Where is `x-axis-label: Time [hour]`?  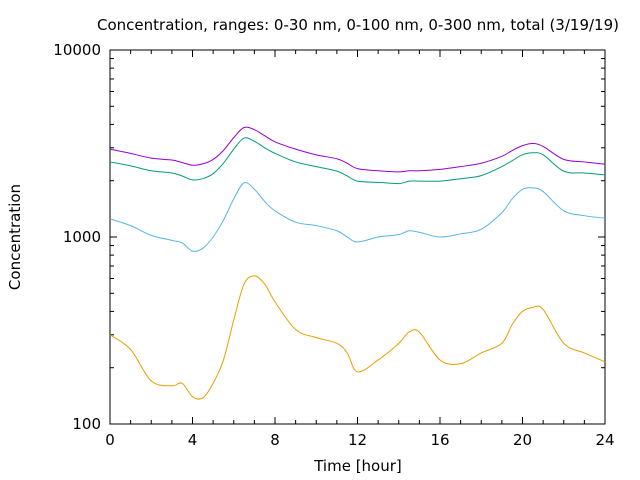
x-axis-label: Time [hour] is located at coordinates (357, 466).